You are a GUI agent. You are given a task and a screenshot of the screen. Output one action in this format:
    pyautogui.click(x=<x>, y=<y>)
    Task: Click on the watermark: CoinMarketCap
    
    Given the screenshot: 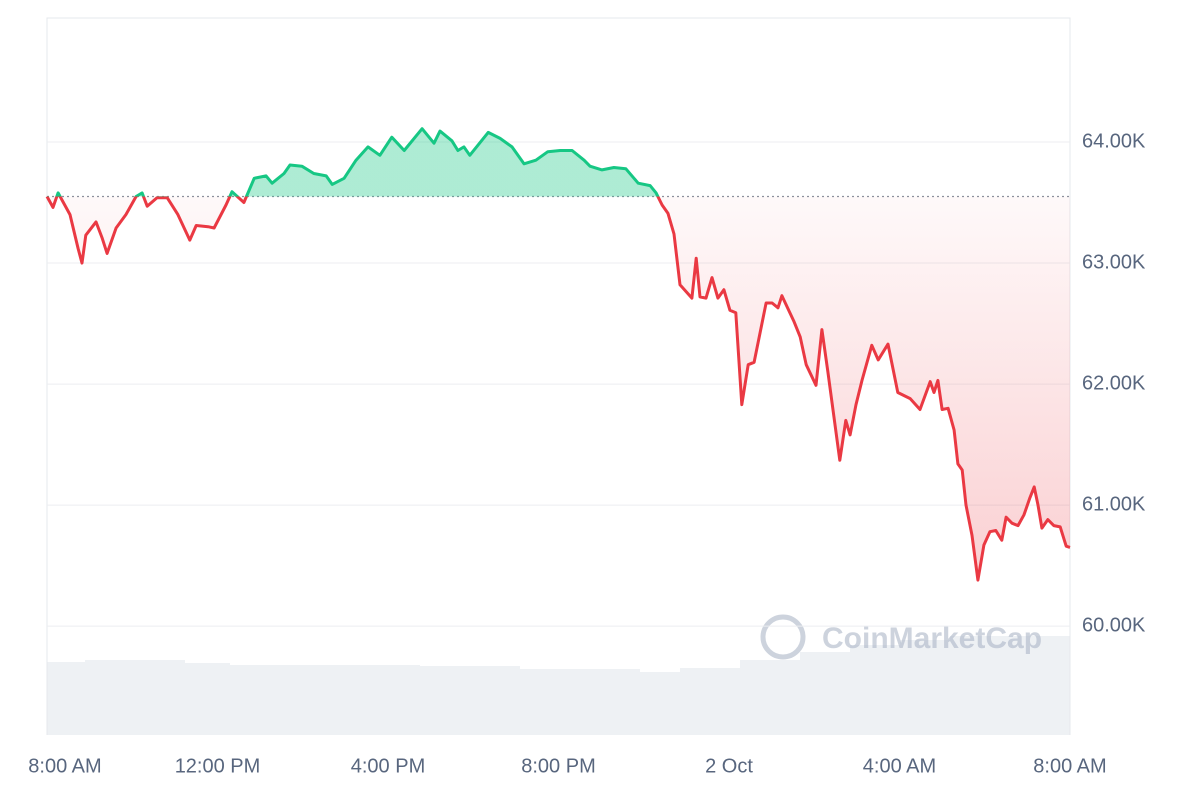 What is the action you would take?
    pyautogui.click(x=901, y=637)
    